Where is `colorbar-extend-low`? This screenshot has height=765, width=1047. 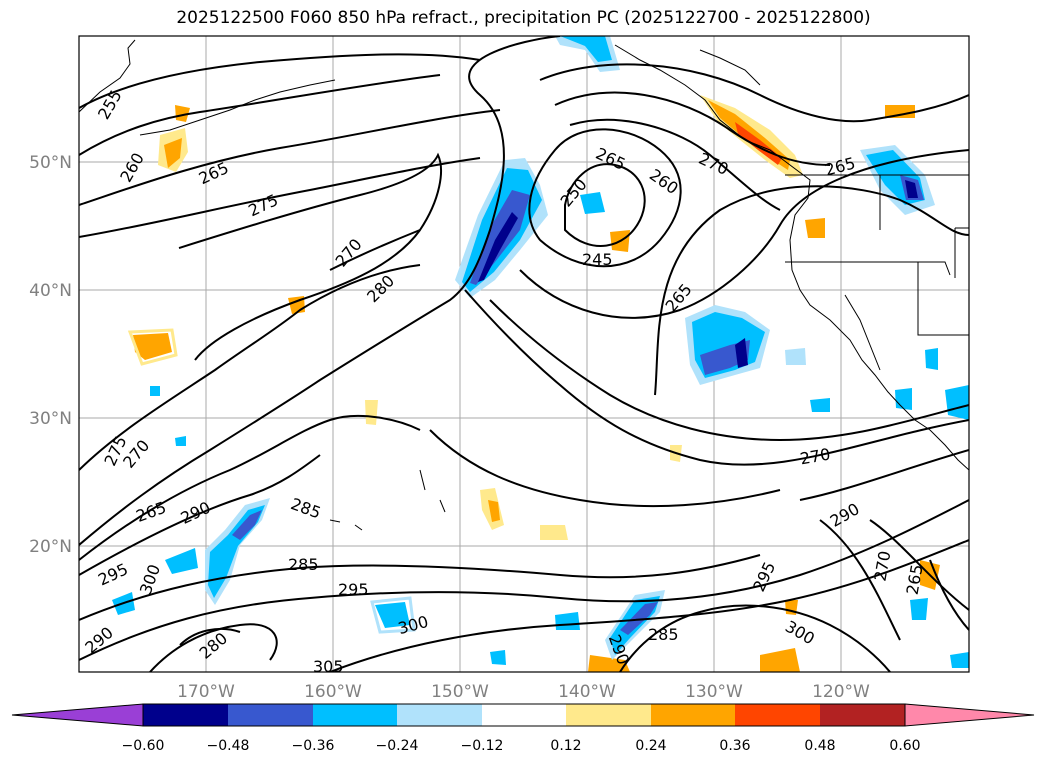
colorbar-extend-low is located at coordinates (77, 715).